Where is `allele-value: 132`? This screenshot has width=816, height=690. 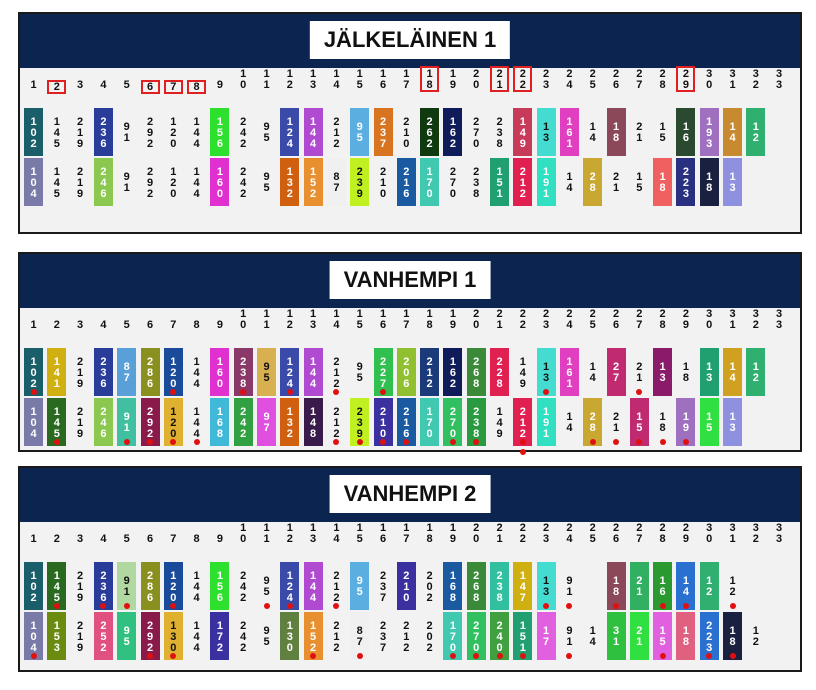 allele-value: 132 is located at coordinates (289, 422).